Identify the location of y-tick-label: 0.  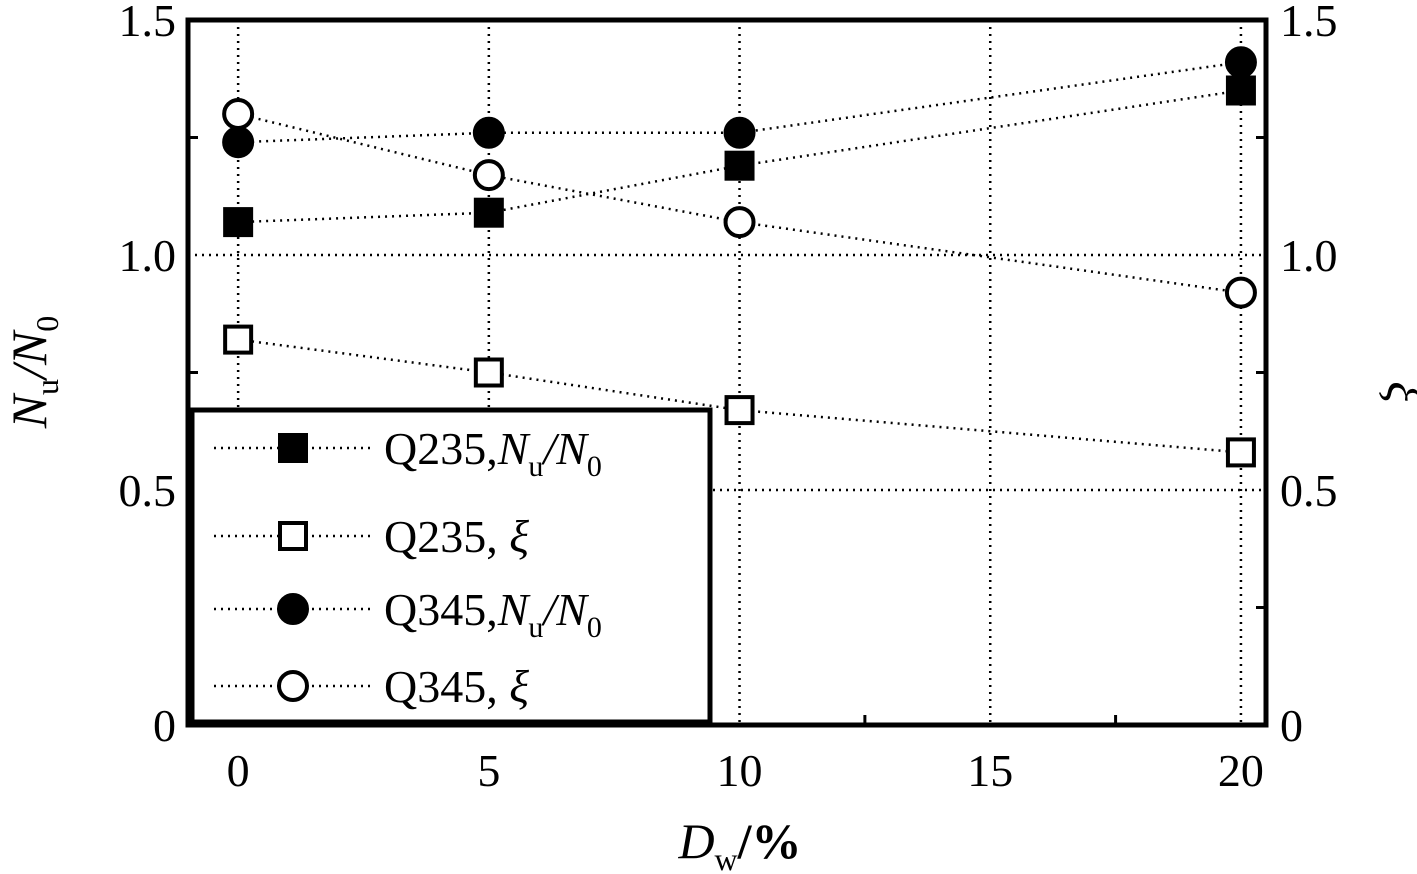
(164, 725).